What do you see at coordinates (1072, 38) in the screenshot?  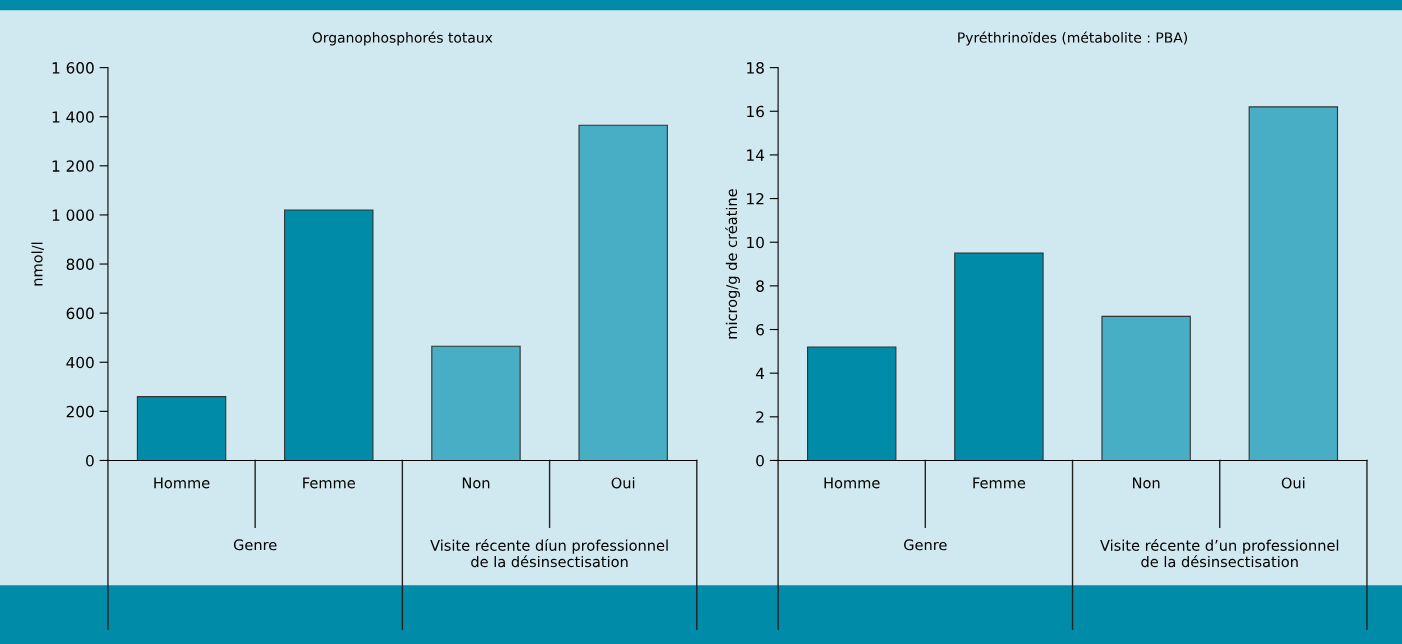 I see `chart-title: Pyréthrinoïdes (métabolite : PBA)` at bounding box center [1072, 38].